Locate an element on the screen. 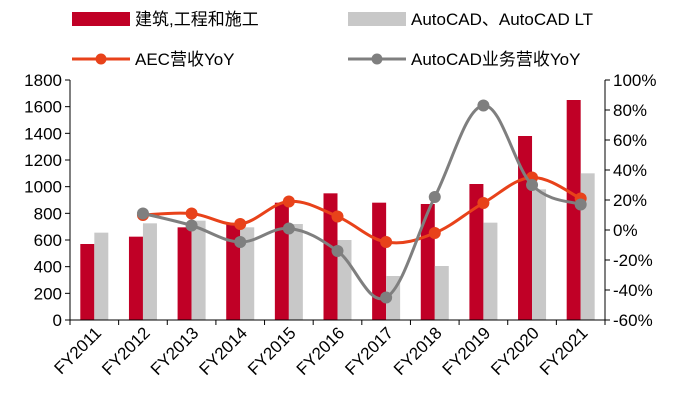 Image resolution: width=680 pixels, height=400 pixels. y-left-tick-label: 400 is located at coordinates (48, 267).